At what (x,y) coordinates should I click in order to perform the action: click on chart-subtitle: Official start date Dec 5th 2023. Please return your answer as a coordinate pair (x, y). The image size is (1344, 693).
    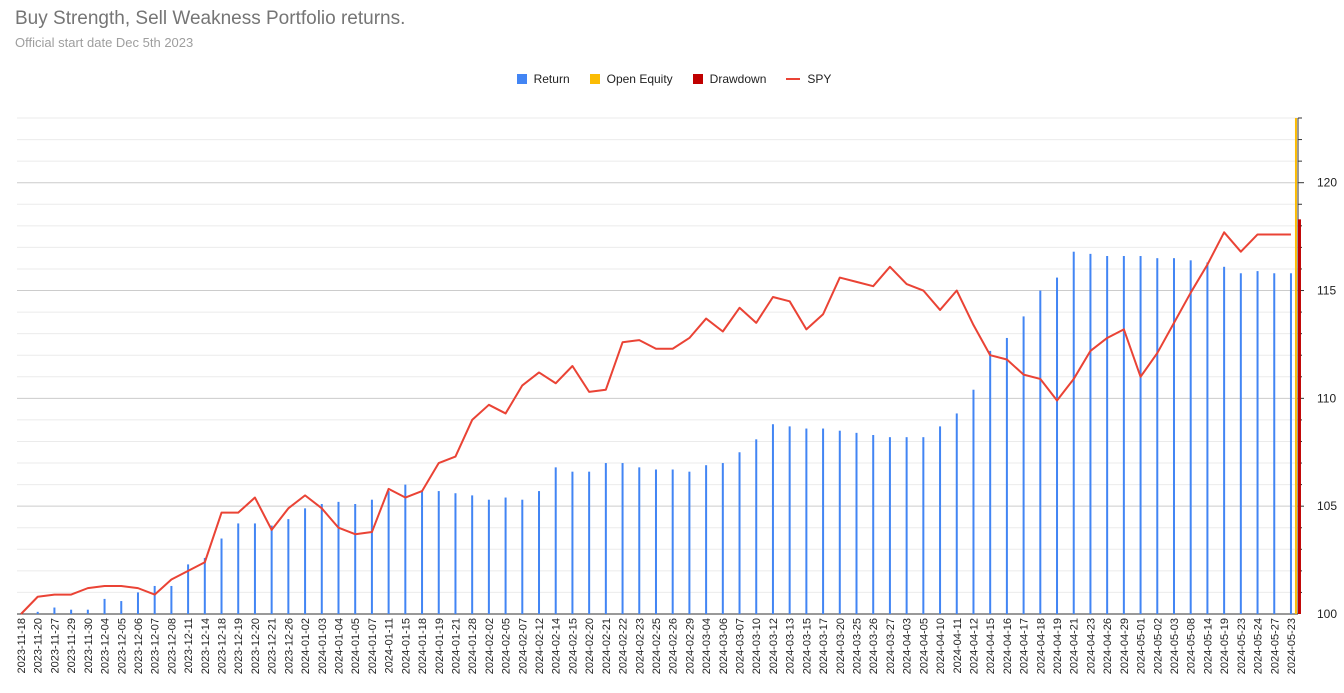
    Looking at the image, I should click on (104, 42).